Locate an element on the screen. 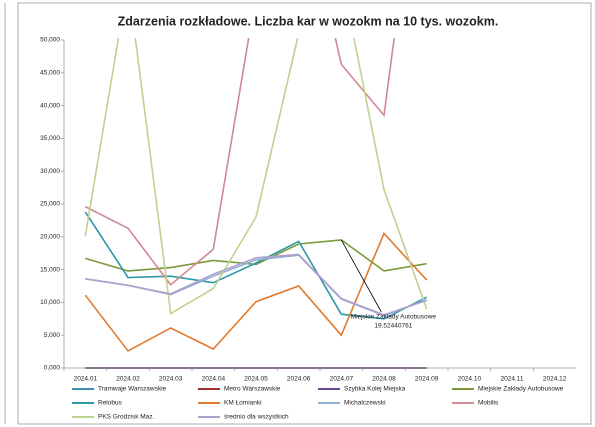 The height and width of the screenshot is (427, 595). y-tick-label: 50,000 is located at coordinates (50, 40).